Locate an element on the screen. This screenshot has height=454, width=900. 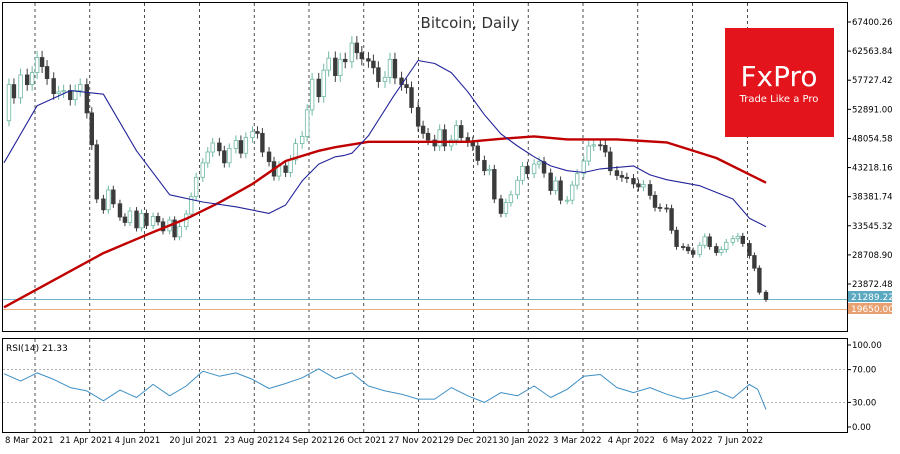
fxpro-logo: FxPro Trade Like a Pro is located at coordinates (779, 82).